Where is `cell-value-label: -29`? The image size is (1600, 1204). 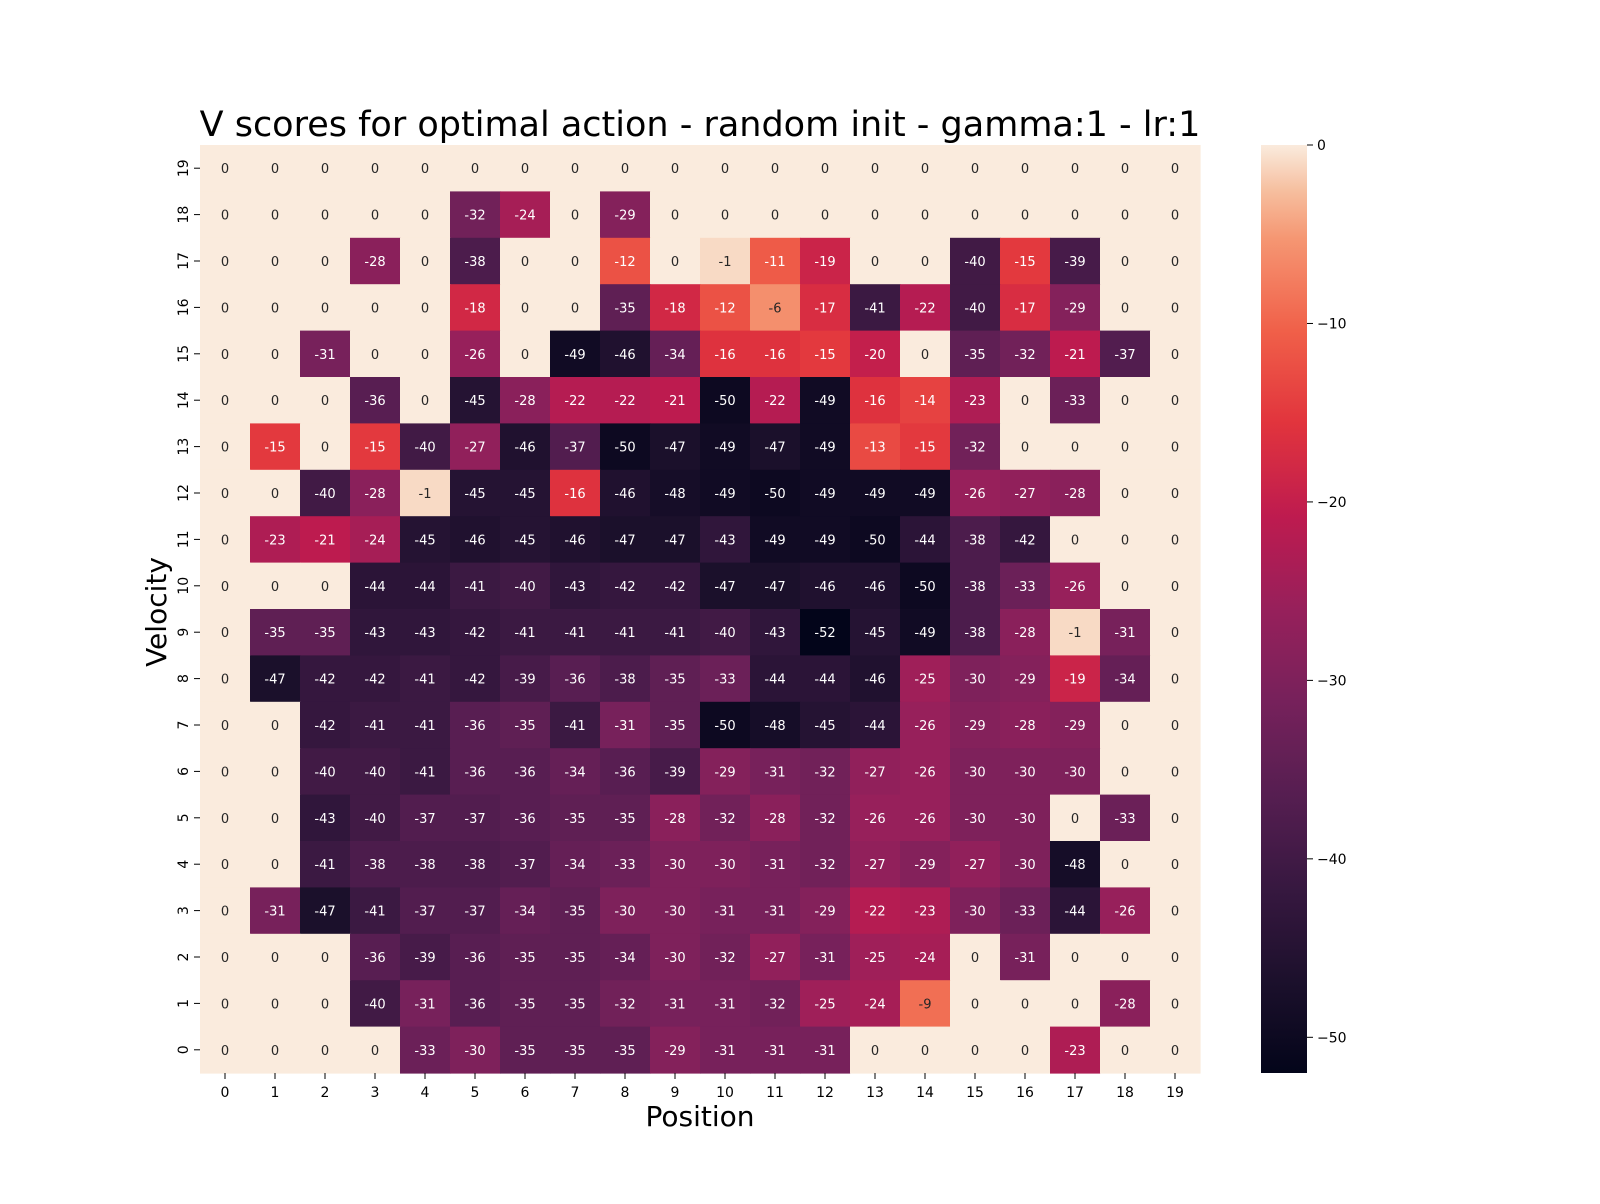 cell-value-label: -29 is located at coordinates (824, 912).